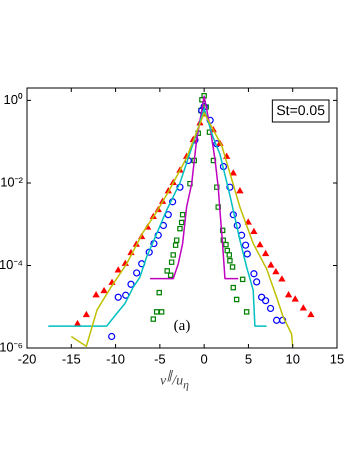 This screenshot has height=451, width=349. I want to click on annotation: (a), so click(182, 326).